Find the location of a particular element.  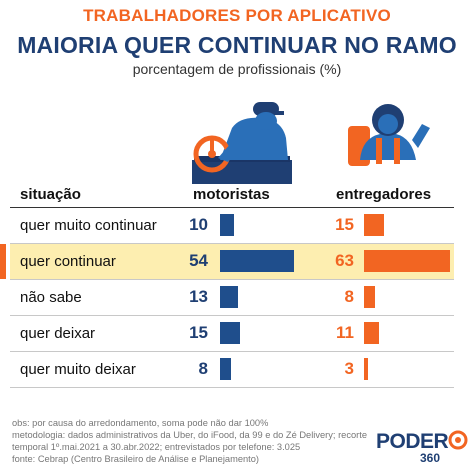

entregadores-value-label: 63 is located at coordinates (344, 260).